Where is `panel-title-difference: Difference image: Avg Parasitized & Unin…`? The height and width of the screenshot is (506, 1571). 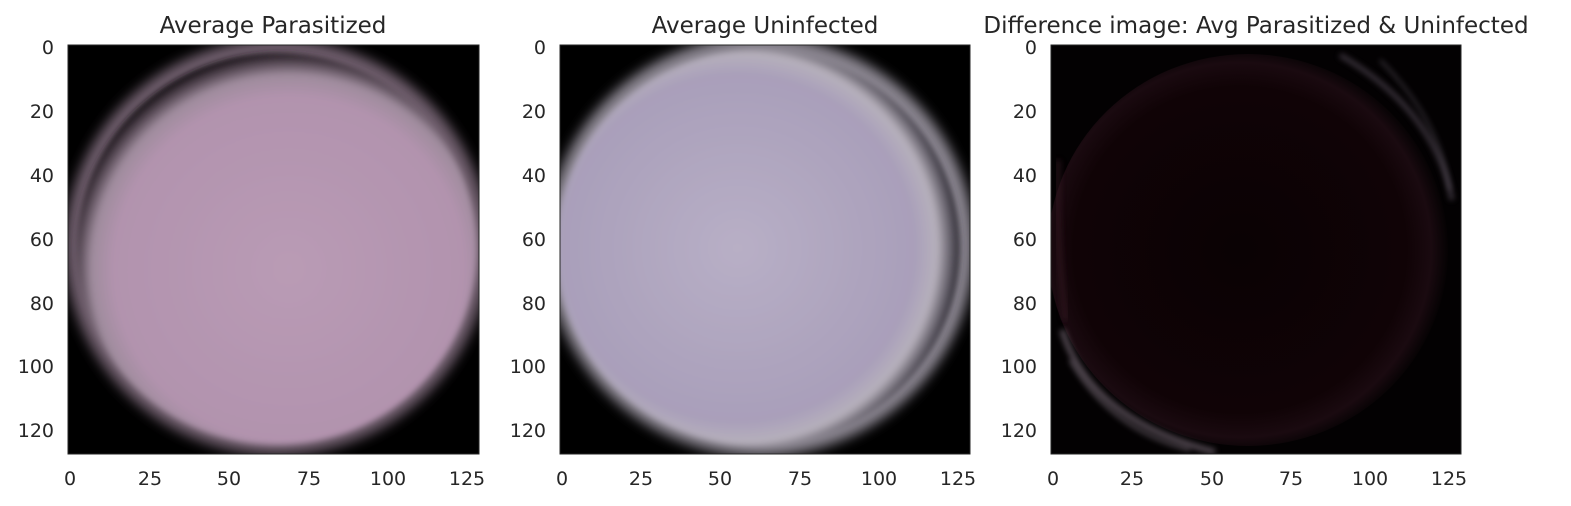
panel-title-difference: Difference image: Avg Parasitized & Unin… is located at coordinates (1255, 26).